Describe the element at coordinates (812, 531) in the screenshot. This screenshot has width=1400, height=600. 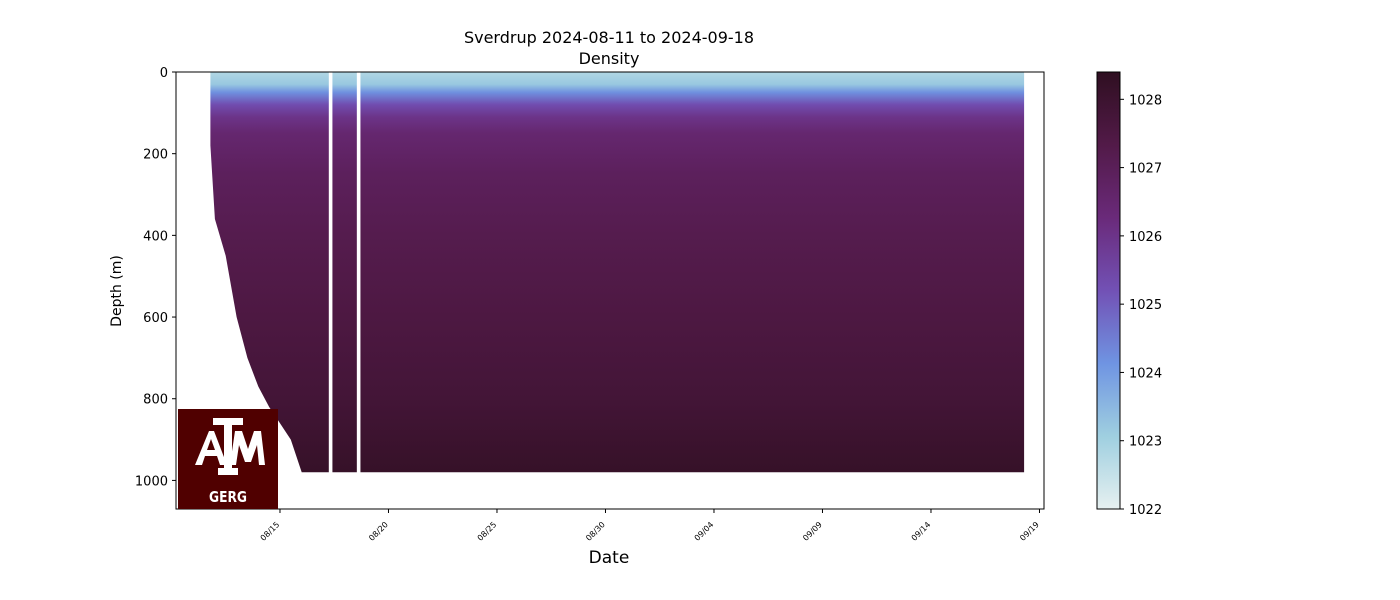
I see `x-tick-label: 09/09` at that location.